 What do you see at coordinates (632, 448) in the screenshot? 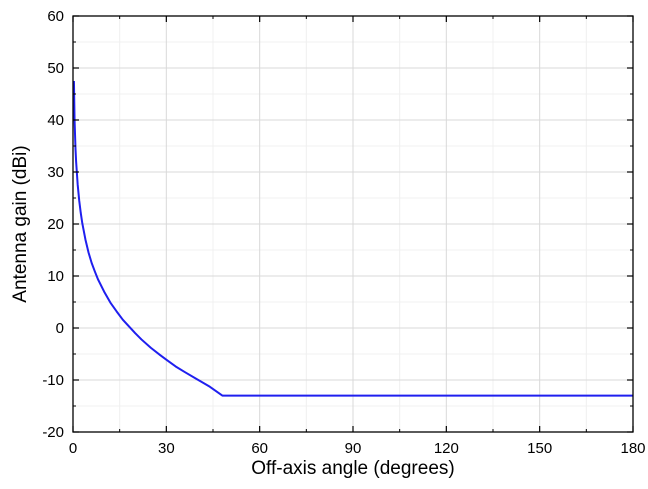
I see `x-tick-label: 180` at bounding box center [632, 448].